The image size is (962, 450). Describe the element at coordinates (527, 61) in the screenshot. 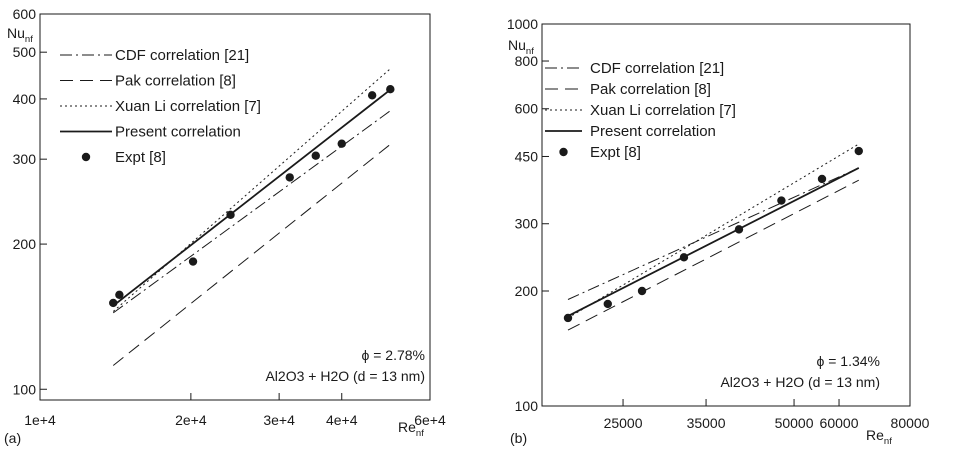

I see `y-tick-label: 800` at that location.